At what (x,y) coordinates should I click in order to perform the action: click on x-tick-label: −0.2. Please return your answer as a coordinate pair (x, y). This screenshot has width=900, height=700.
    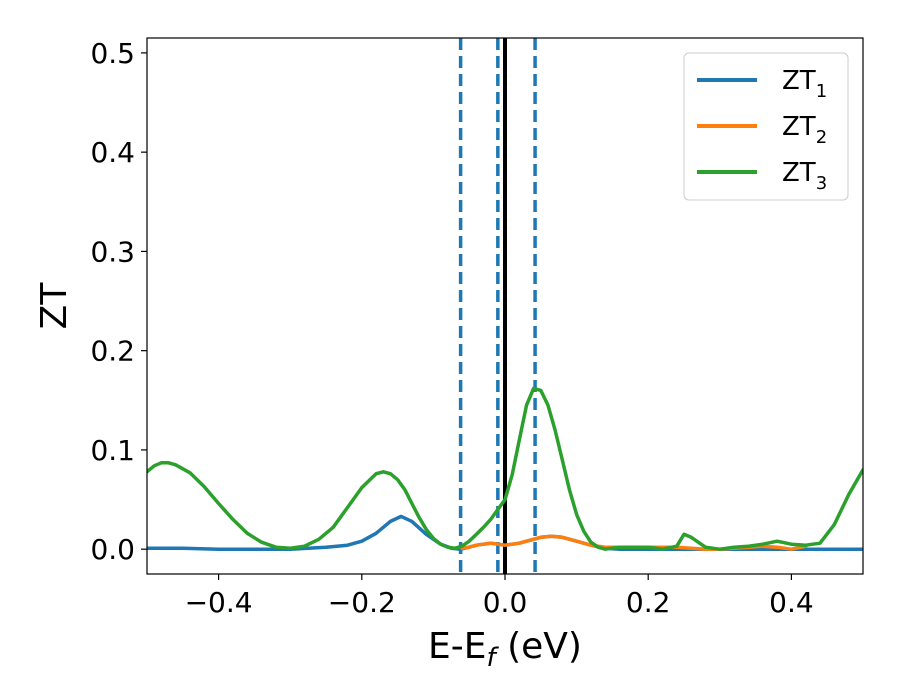
    Looking at the image, I should click on (362, 602).